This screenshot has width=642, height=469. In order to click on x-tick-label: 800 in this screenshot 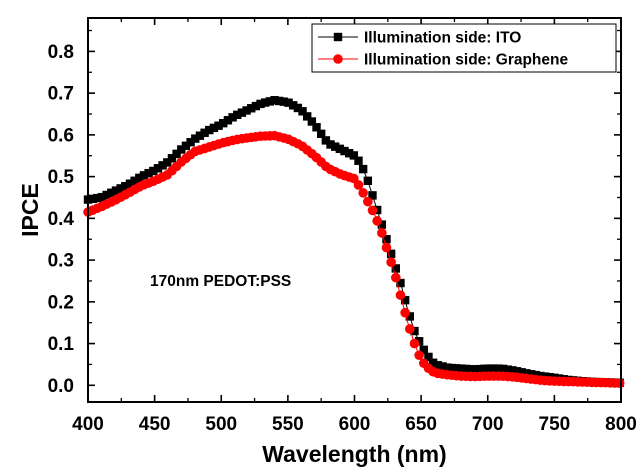, I will do `click(621, 424)`.